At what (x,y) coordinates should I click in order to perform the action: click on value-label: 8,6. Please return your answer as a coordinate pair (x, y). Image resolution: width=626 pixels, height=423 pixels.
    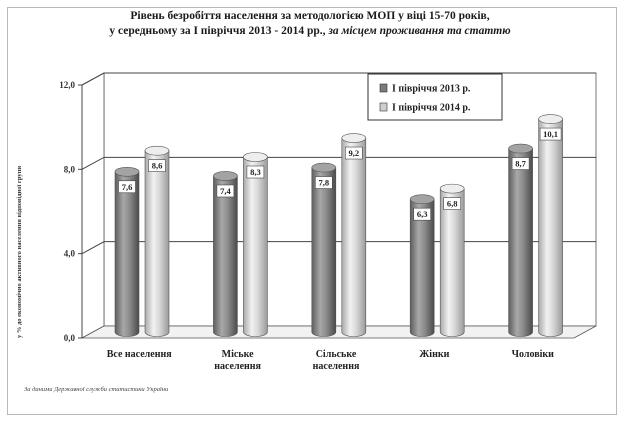
    Looking at the image, I should click on (157, 166).